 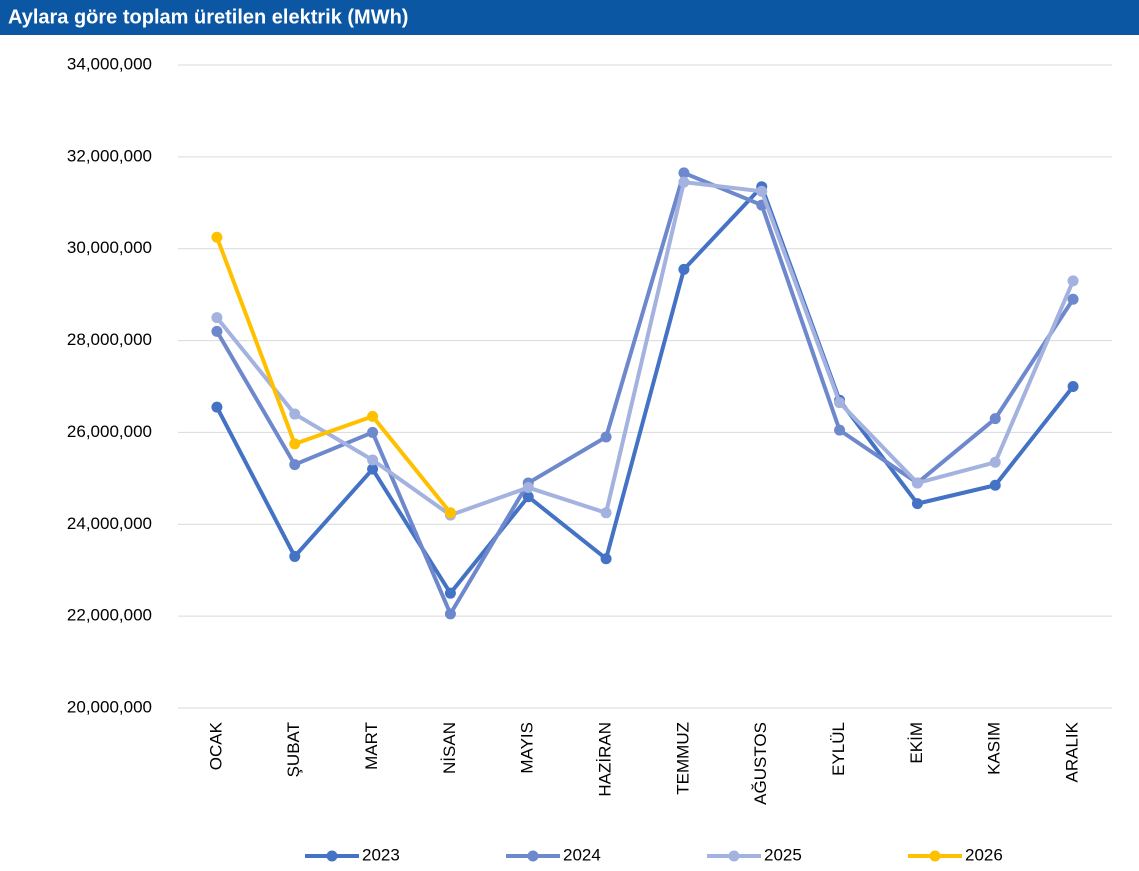 What do you see at coordinates (333, 375) in the screenshot?
I see `series-line` at bounding box center [333, 375].